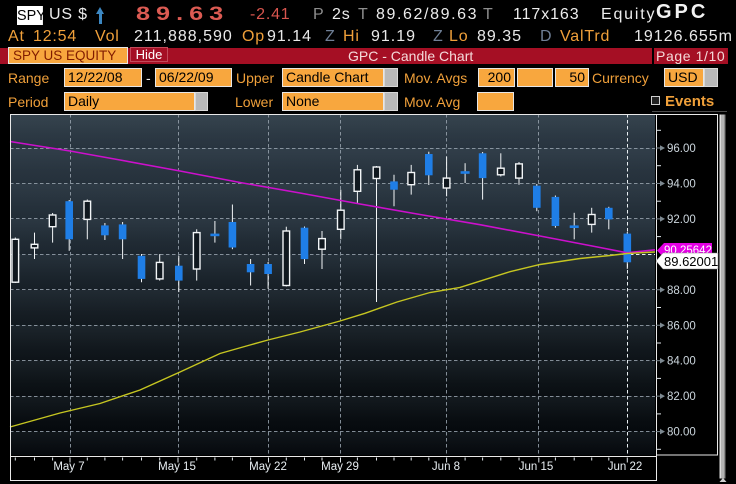 The height and width of the screenshot is (484, 736). What do you see at coordinates (681, 326) in the screenshot?
I see `svg-text: 86.00` at bounding box center [681, 326].